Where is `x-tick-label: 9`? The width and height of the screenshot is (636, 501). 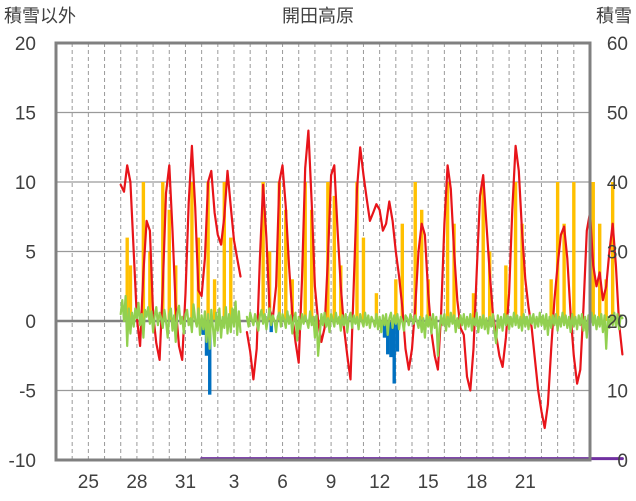
x-tick-label: 9 is located at coordinates (331, 482).